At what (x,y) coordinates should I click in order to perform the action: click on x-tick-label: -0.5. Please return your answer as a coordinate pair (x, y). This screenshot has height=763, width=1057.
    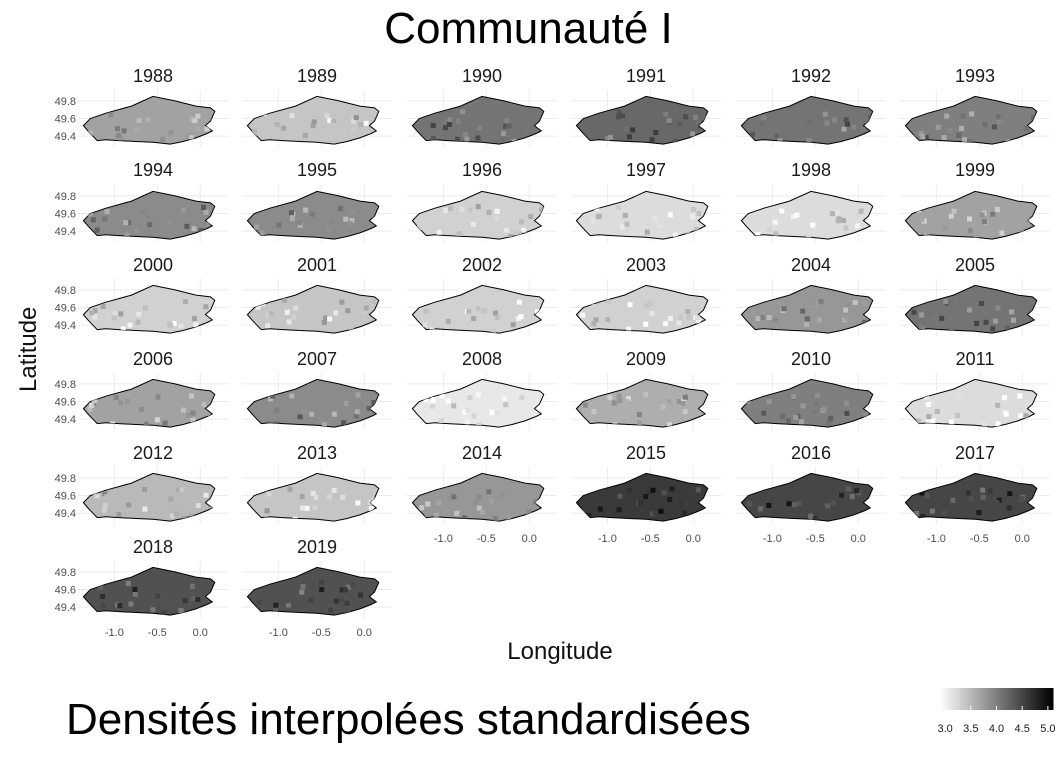
    Looking at the image, I should click on (486, 539).